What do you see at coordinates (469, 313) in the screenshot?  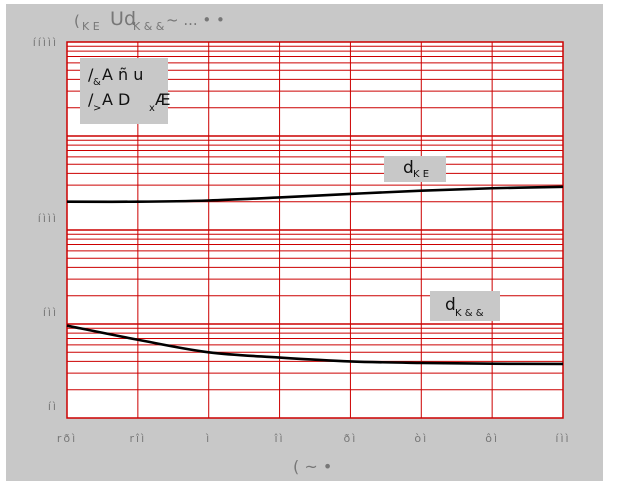 I see `series-label-kaa-sub: K & &` at bounding box center [469, 313].